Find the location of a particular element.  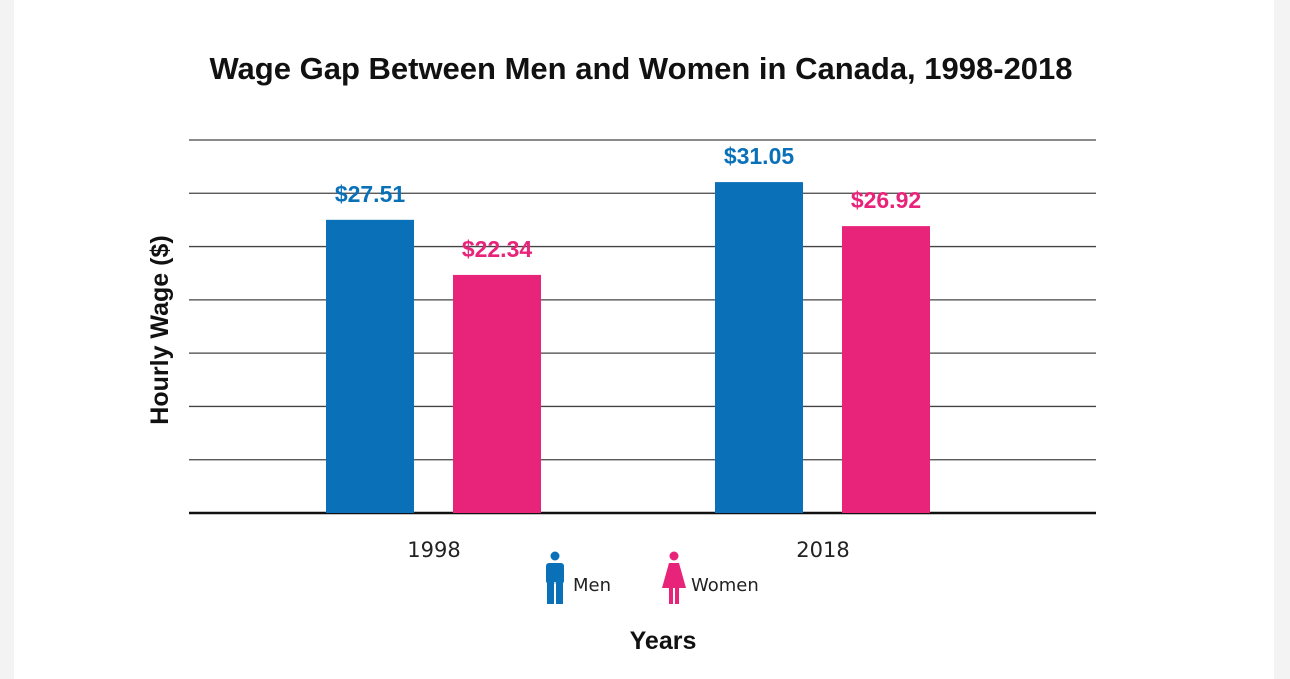

data-label-women-2018: $26.92 is located at coordinates (886, 200).